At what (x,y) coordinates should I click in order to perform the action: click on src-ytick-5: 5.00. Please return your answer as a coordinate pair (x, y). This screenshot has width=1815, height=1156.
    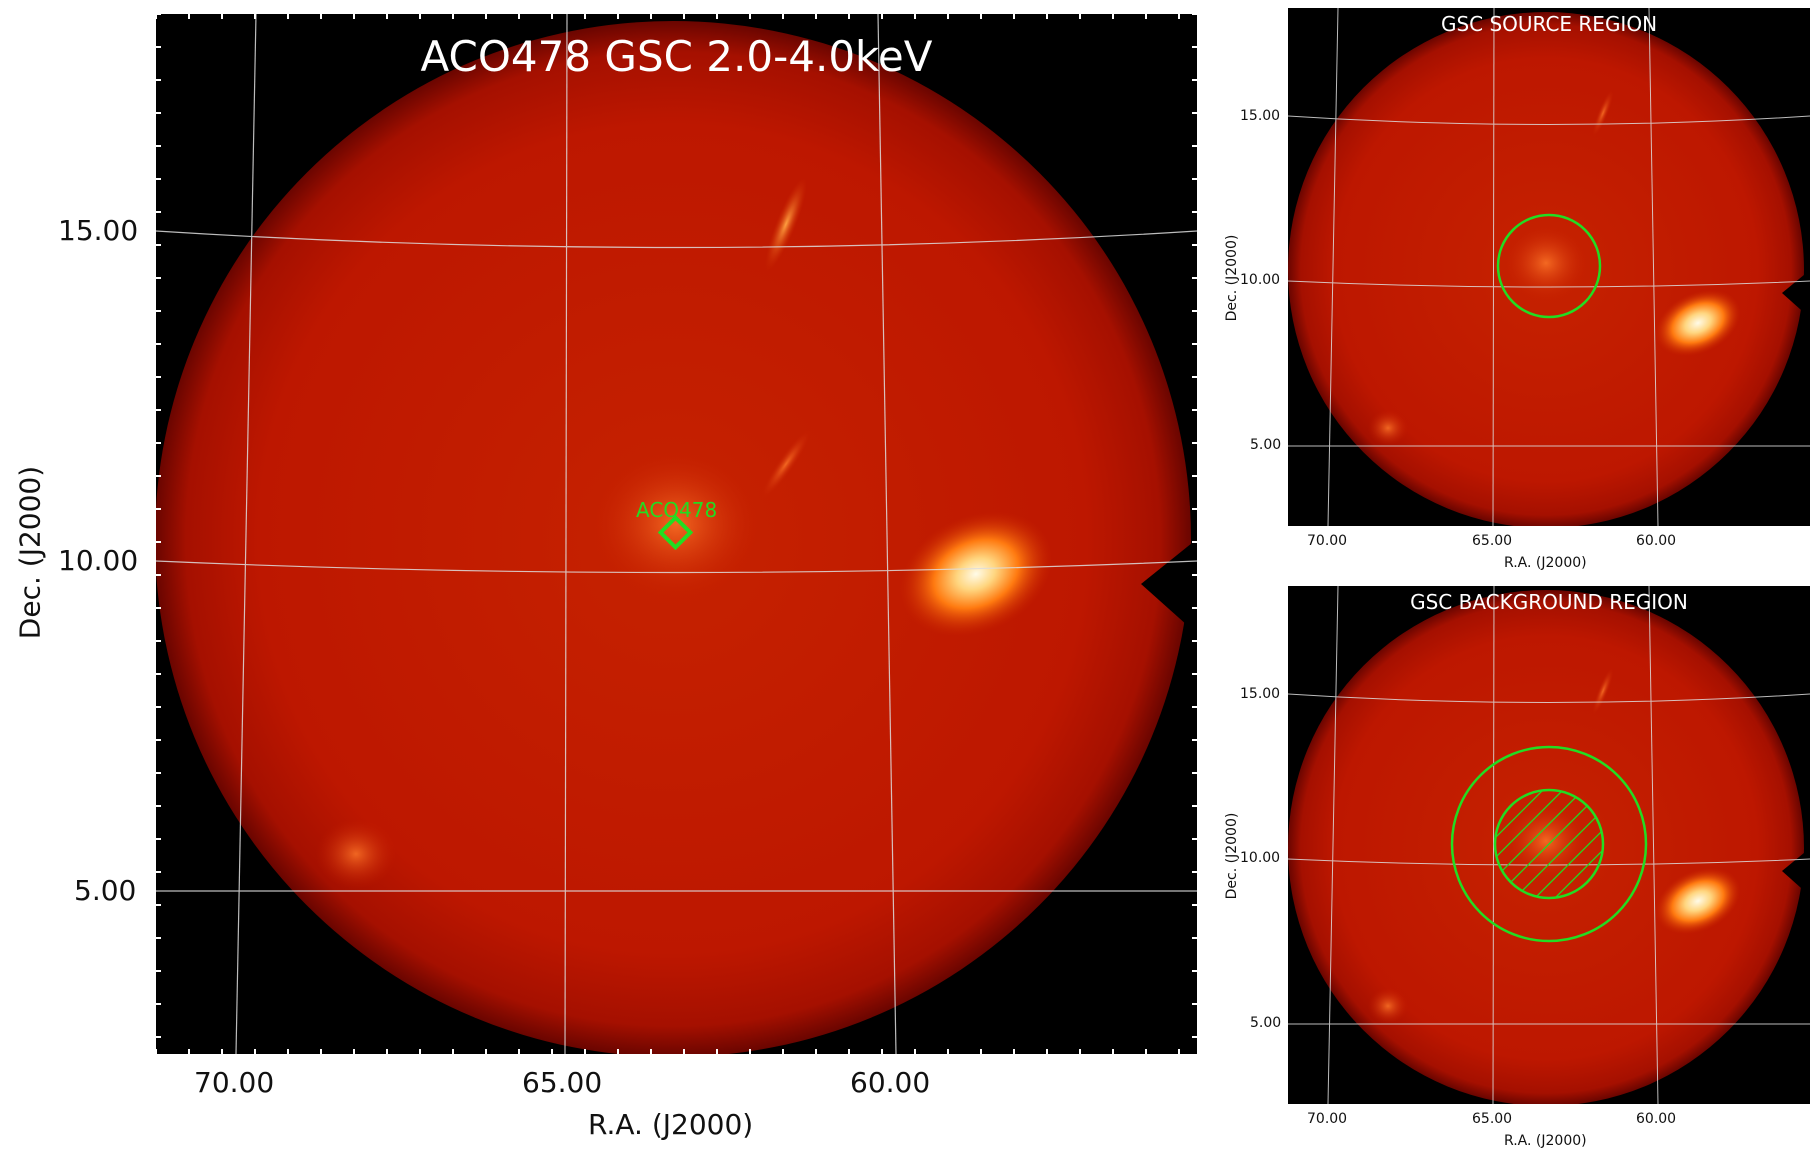
    Looking at the image, I should click on (1266, 445).